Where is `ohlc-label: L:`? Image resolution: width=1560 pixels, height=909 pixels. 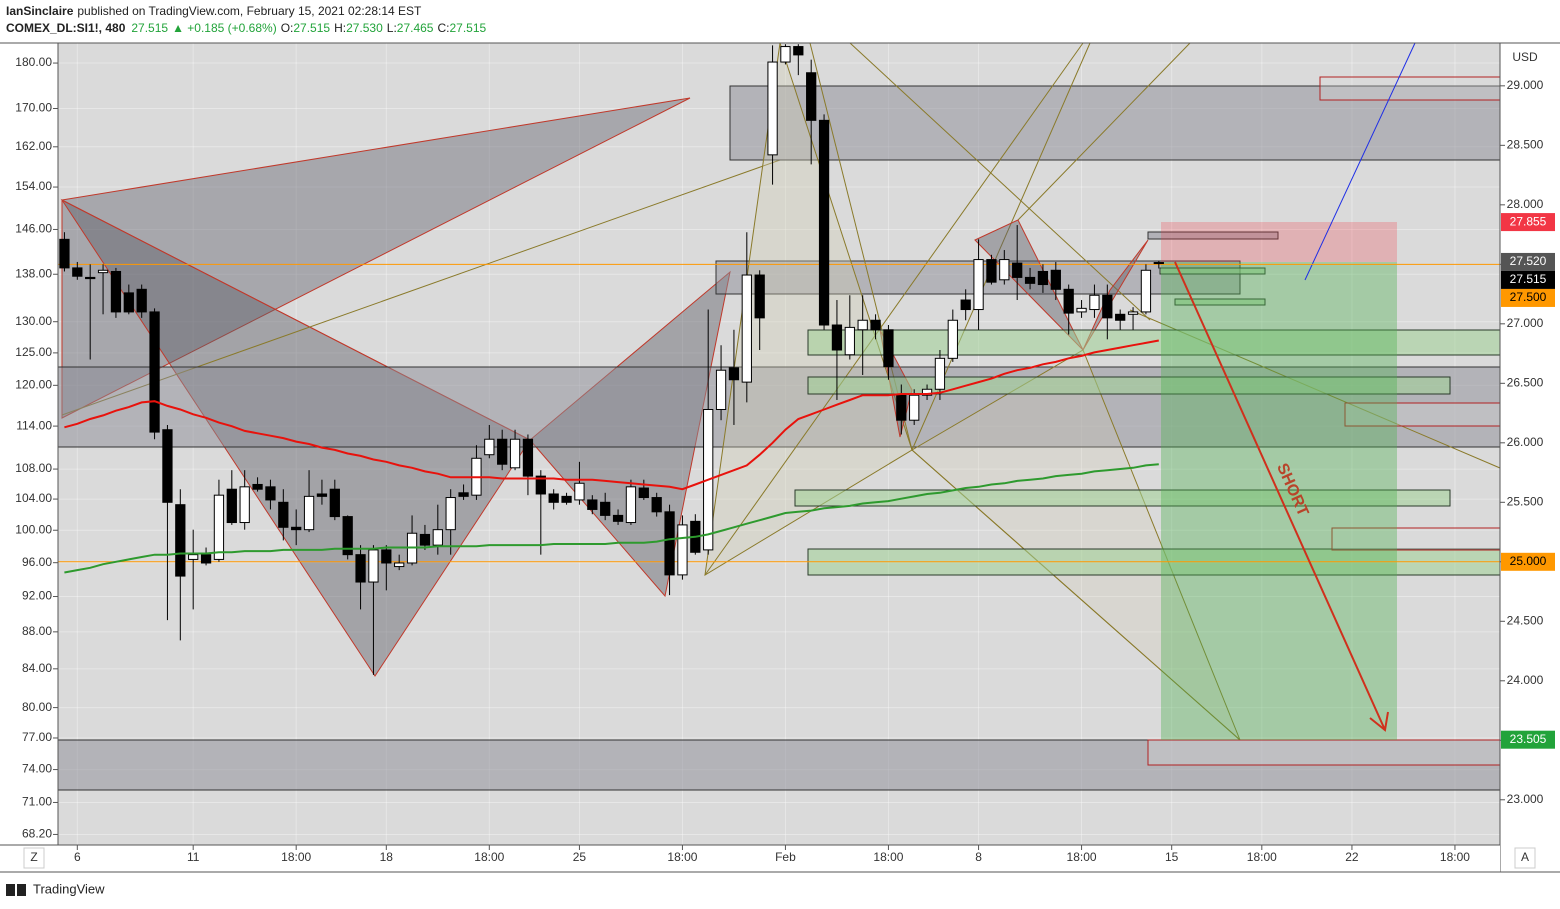
ohlc-label: L: is located at coordinates (392, 28).